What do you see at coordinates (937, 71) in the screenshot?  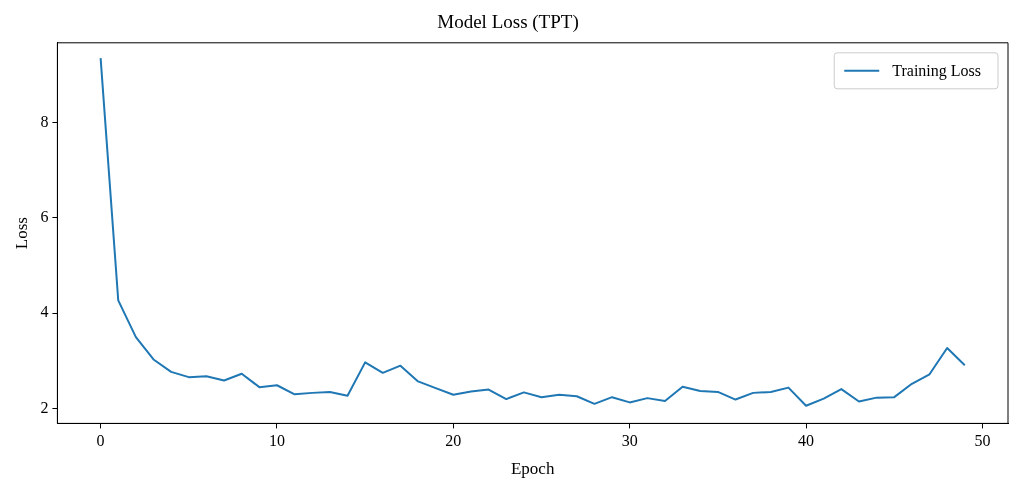 I see `legend-label: Training Loss` at bounding box center [937, 71].